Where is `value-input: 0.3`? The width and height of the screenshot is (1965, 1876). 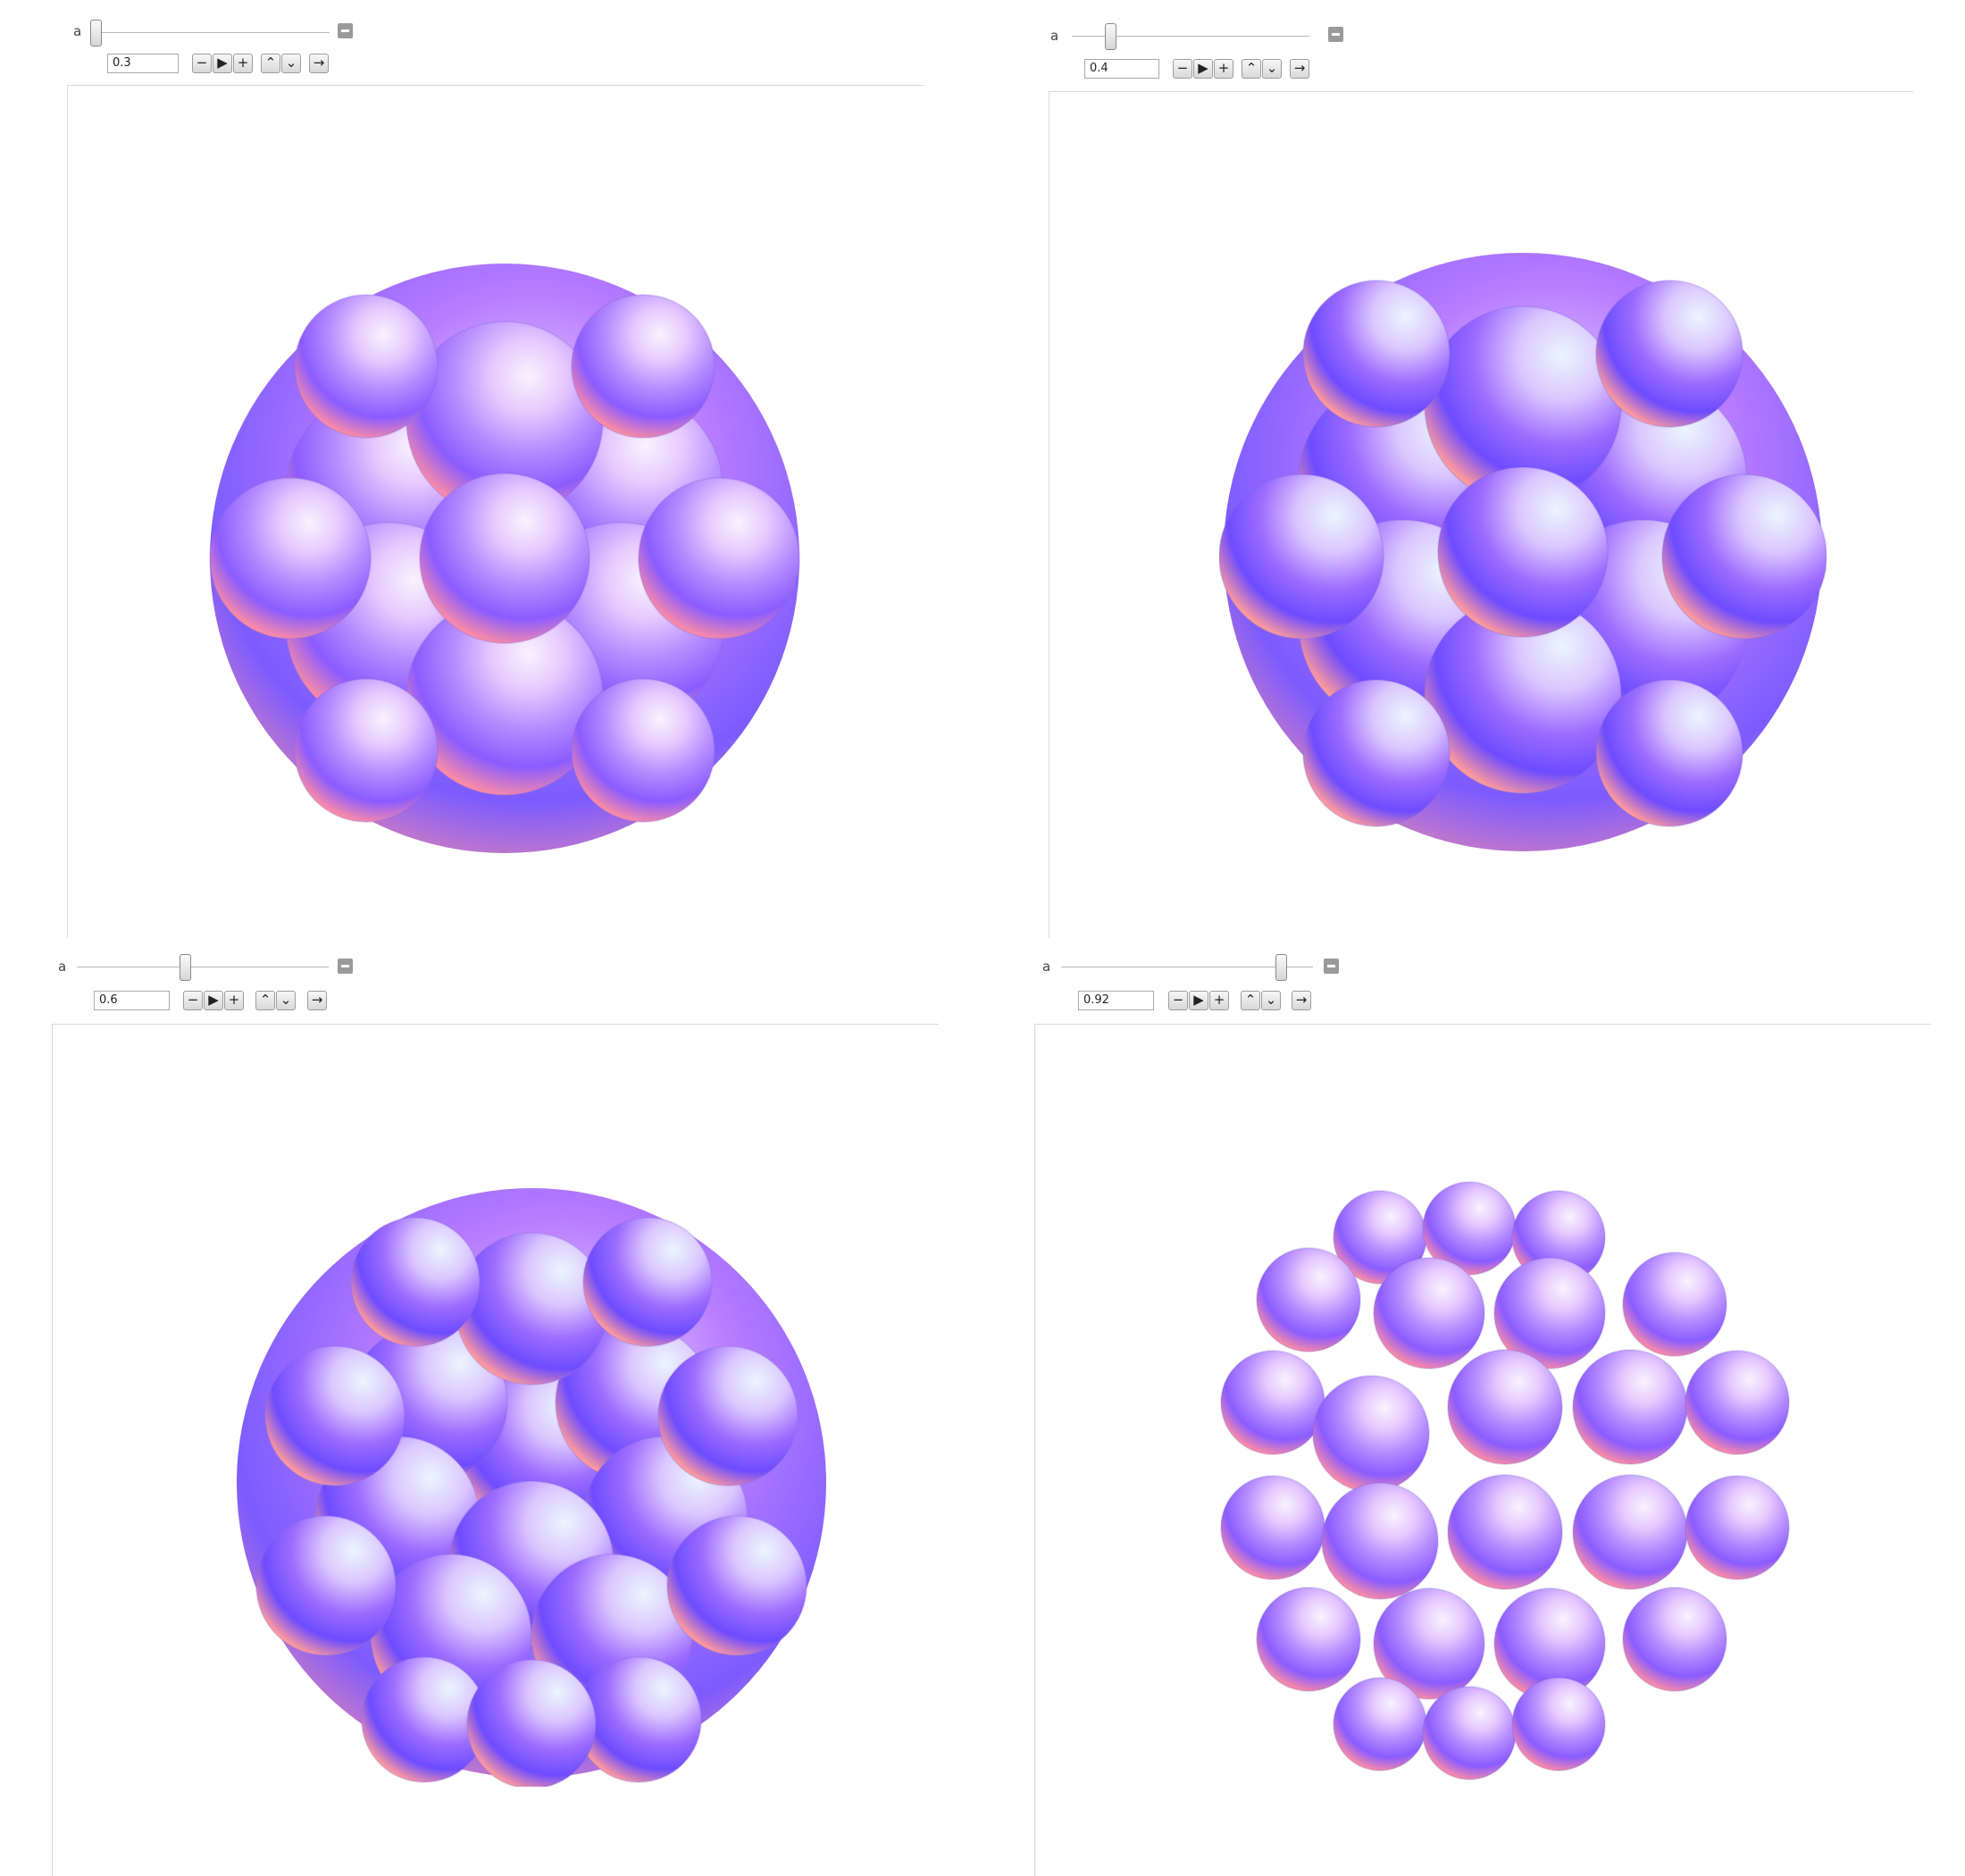 value-input: 0.3 is located at coordinates (143, 63).